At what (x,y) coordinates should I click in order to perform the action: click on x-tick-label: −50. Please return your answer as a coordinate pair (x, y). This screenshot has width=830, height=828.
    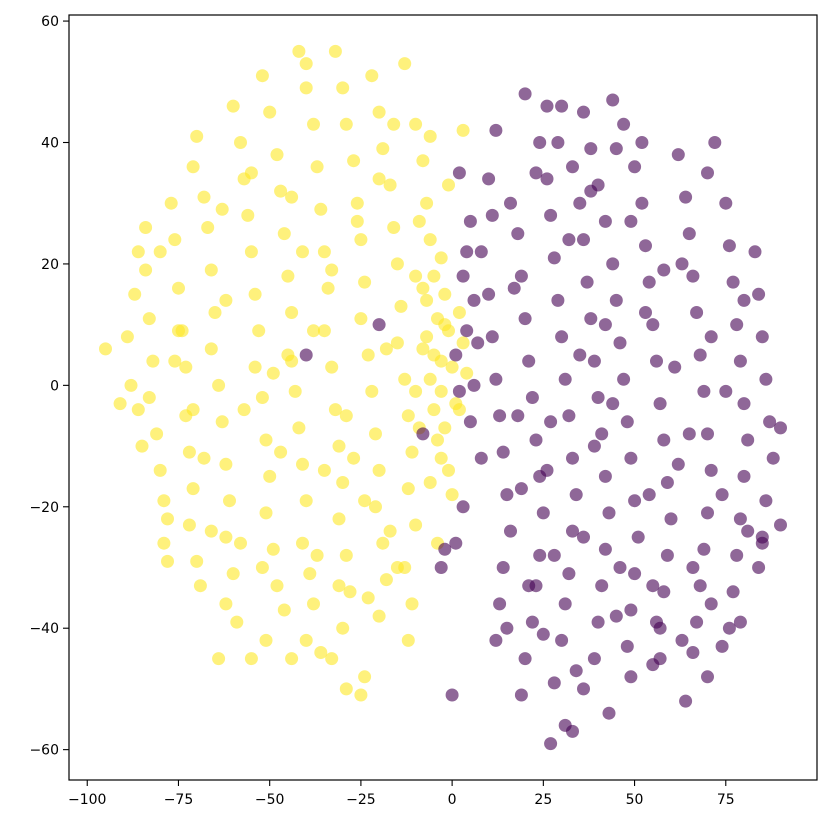
    Looking at the image, I should click on (270, 800).